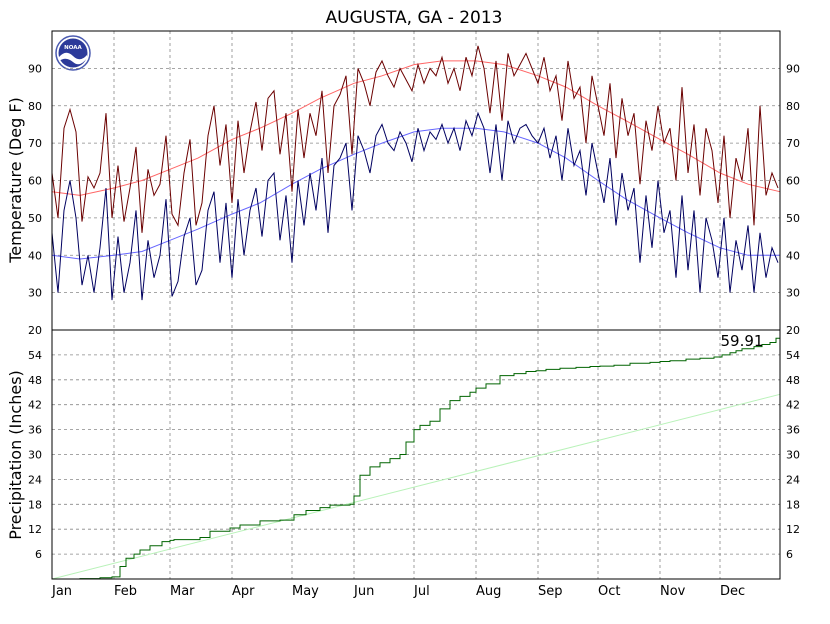  What do you see at coordinates (35, 504) in the screenshot?
I see `precipitation-tick-label-left: 18` at bounding box center [35, 504].